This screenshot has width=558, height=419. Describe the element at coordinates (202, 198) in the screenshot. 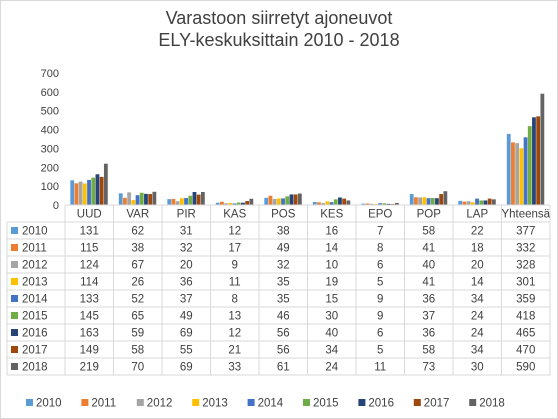

I see `bar-2018-pir` at that location.